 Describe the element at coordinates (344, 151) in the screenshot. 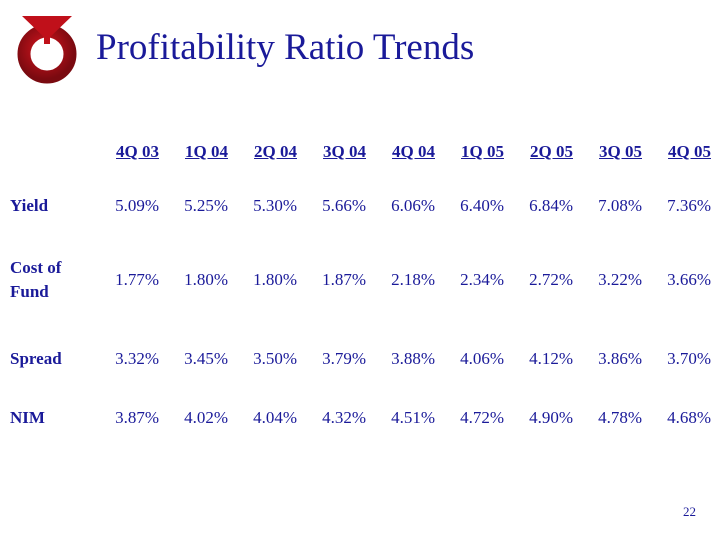

I see `column-header: 3Q 04` at that location.